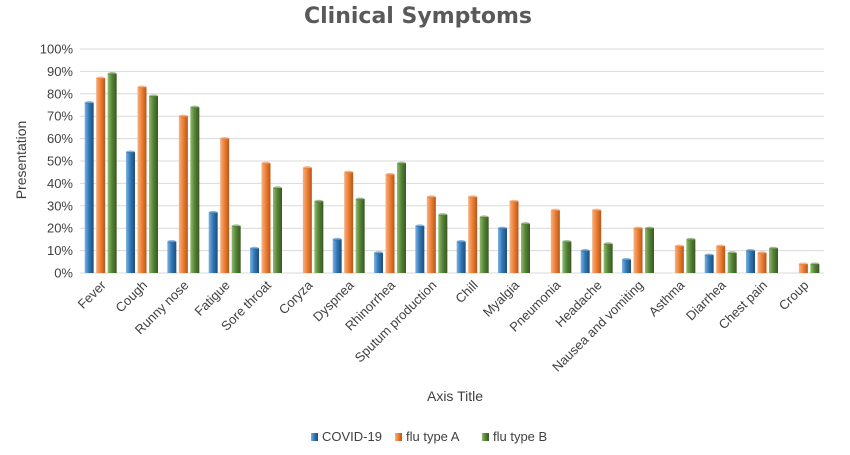 The width and height of the screenshot is (850, 455). I want to click on bar-flu-type-b-sore-throat, so click(277, 230).